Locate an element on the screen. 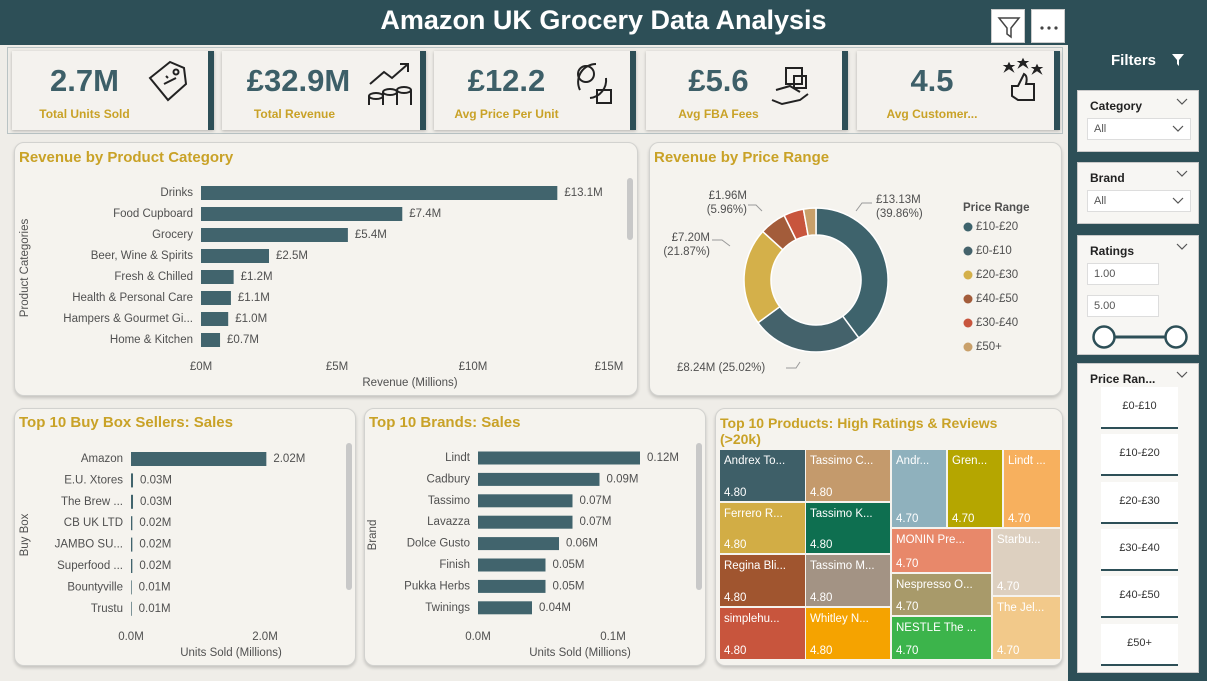 This screenshot has width=1207, height=681. kpi-value: 4.5 is located at coordinates (932, 80).